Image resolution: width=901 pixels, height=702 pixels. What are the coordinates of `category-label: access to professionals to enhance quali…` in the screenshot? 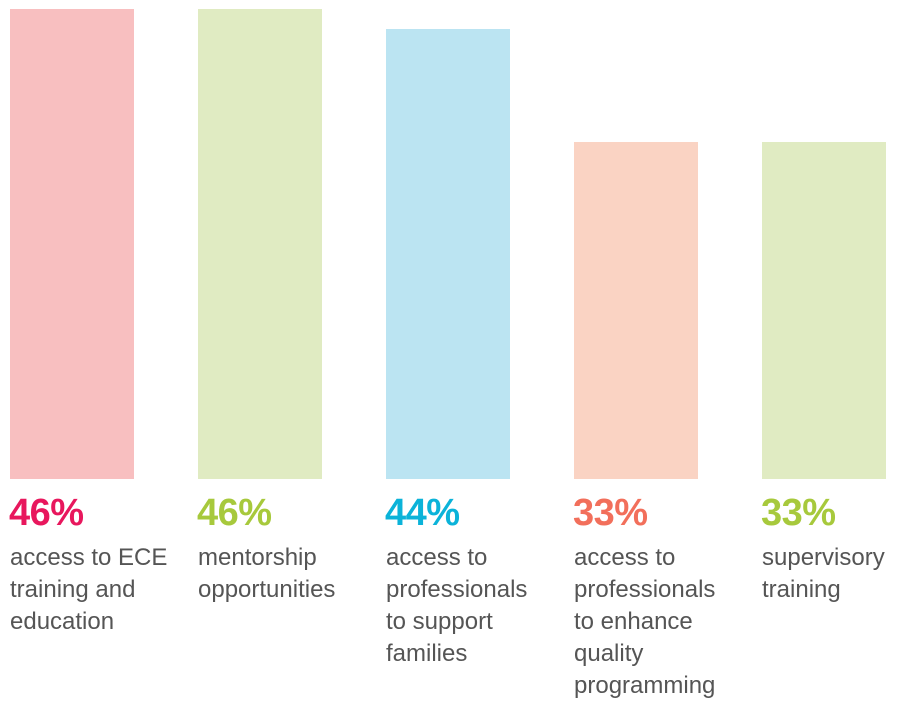 It's located at (645, 621).